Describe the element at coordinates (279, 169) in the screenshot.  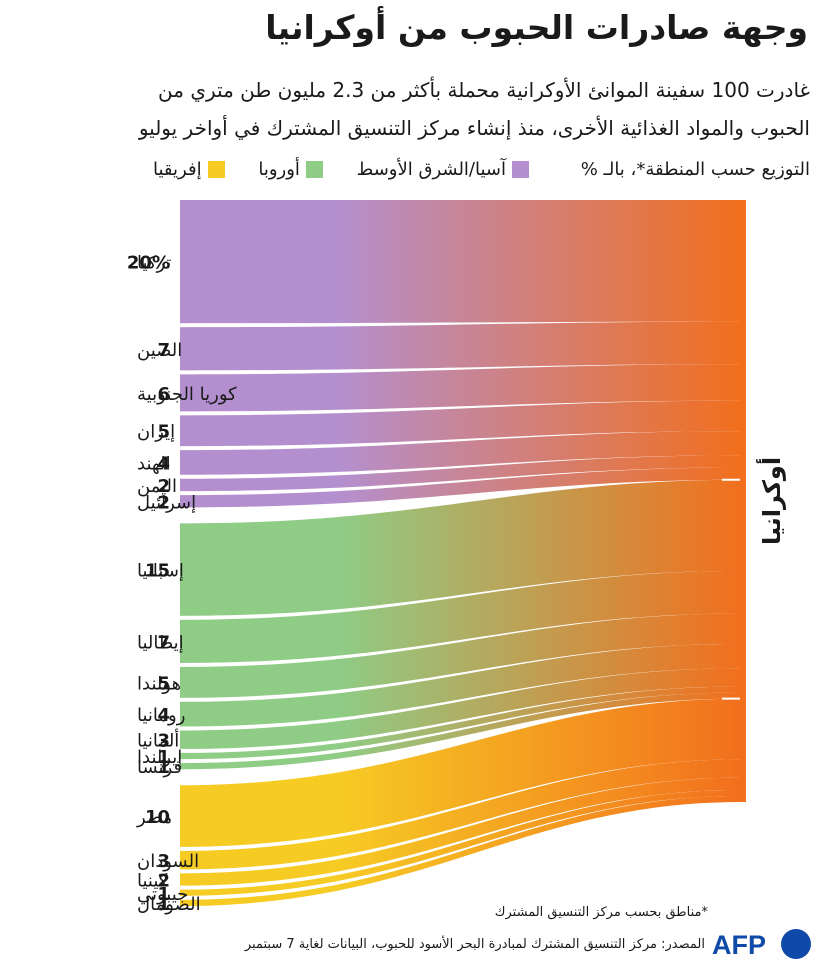
I see `legend-label-europe: أوروبا` at that location.